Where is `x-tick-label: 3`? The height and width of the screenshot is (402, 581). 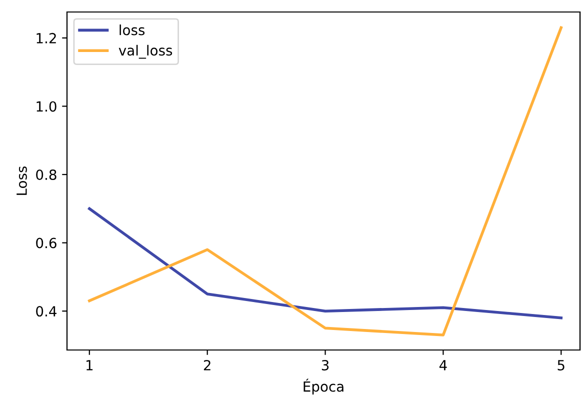
x-tick-label: 3 is located at coordinates (325, 365).